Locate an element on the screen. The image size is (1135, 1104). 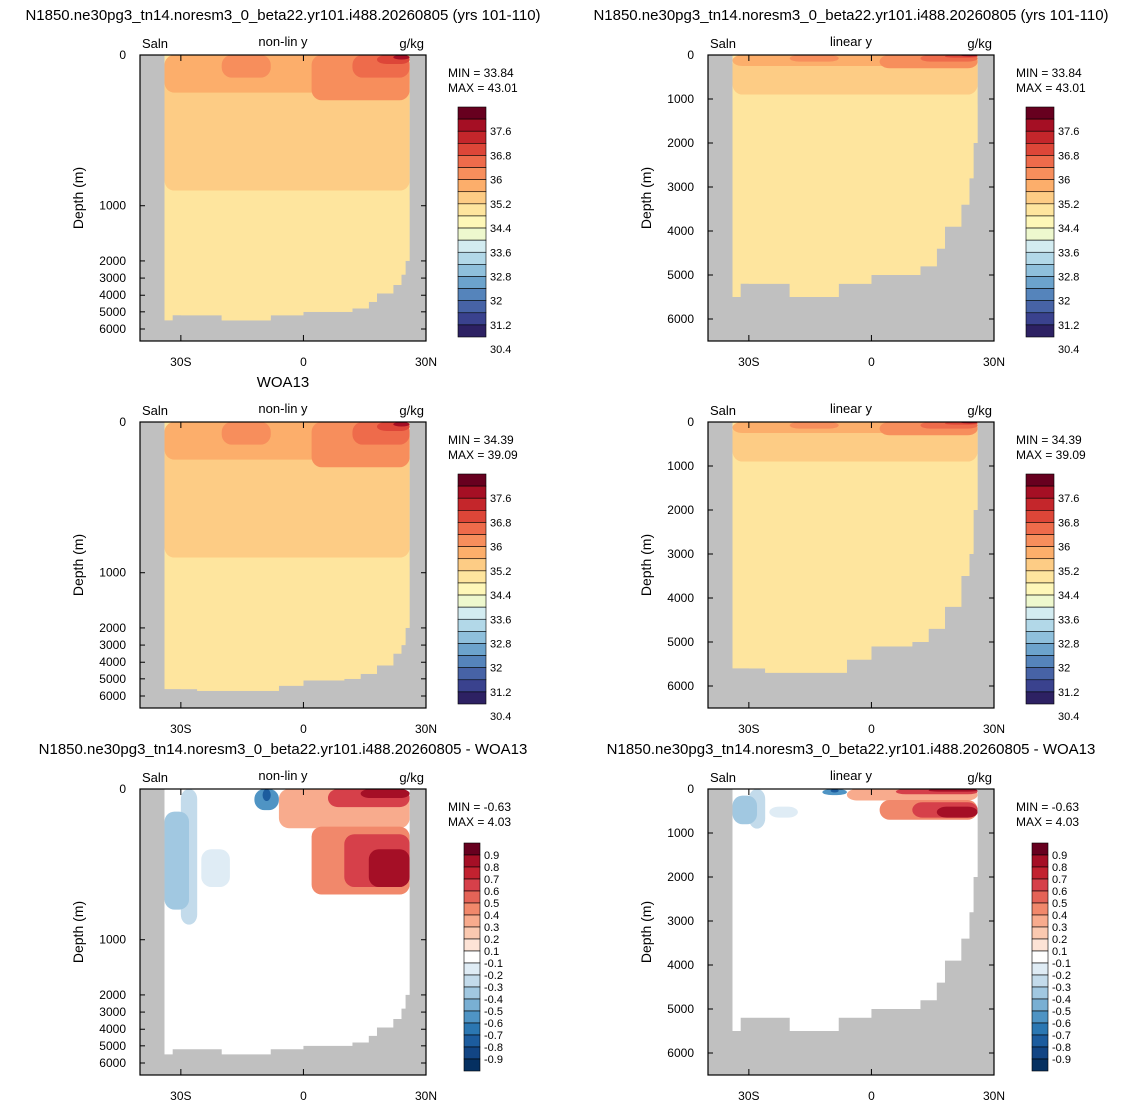
colorbar-label: -0.9 is located at coordinates (1061, 1060).